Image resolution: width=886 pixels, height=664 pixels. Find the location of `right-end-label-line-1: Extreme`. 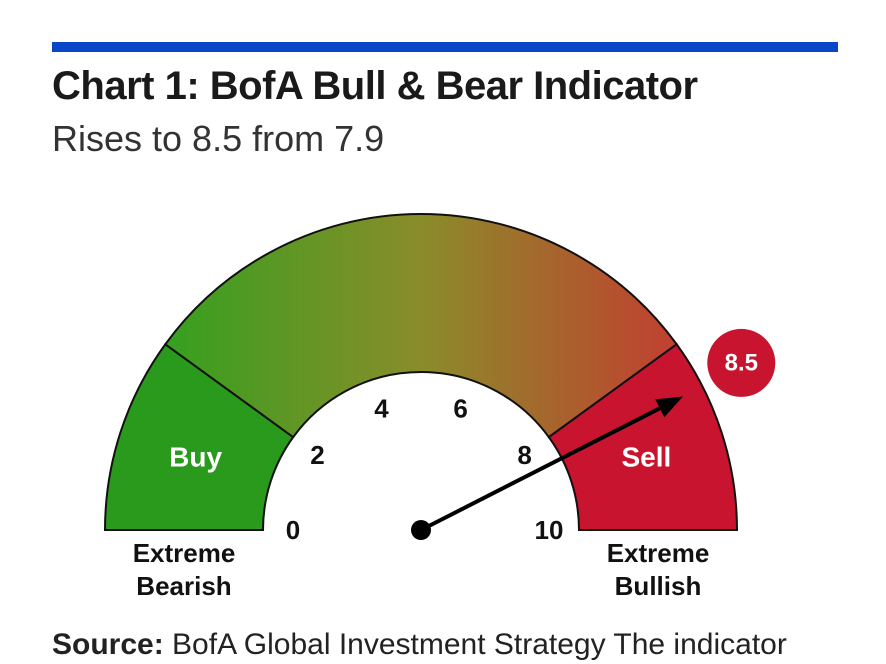

right-end-label-line-1: Extreme is located at coordinates (658, 553).